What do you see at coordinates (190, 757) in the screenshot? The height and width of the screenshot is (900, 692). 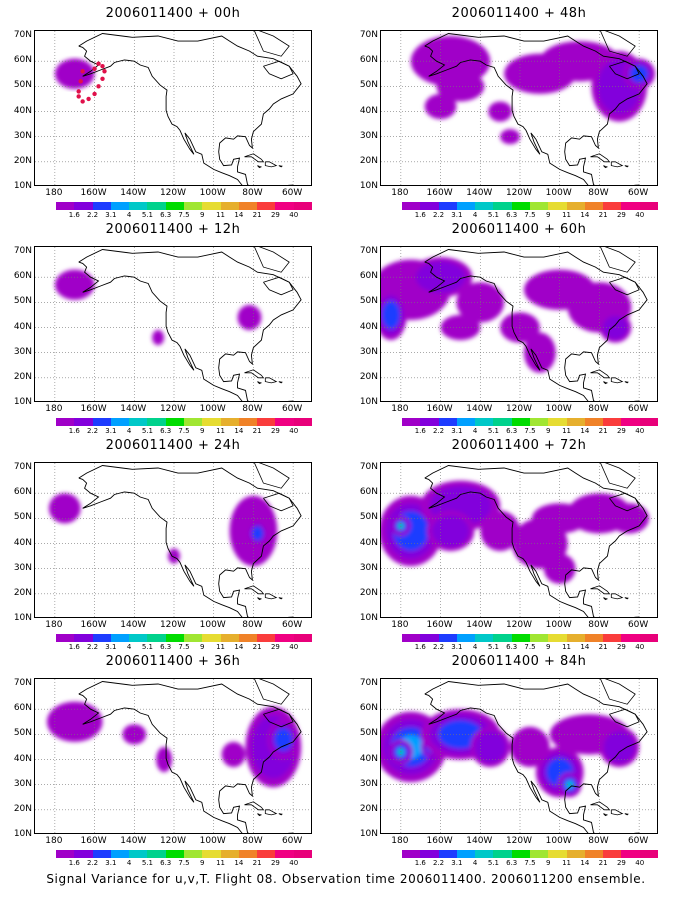 I see `coastline` at bounding box center [190, 757].